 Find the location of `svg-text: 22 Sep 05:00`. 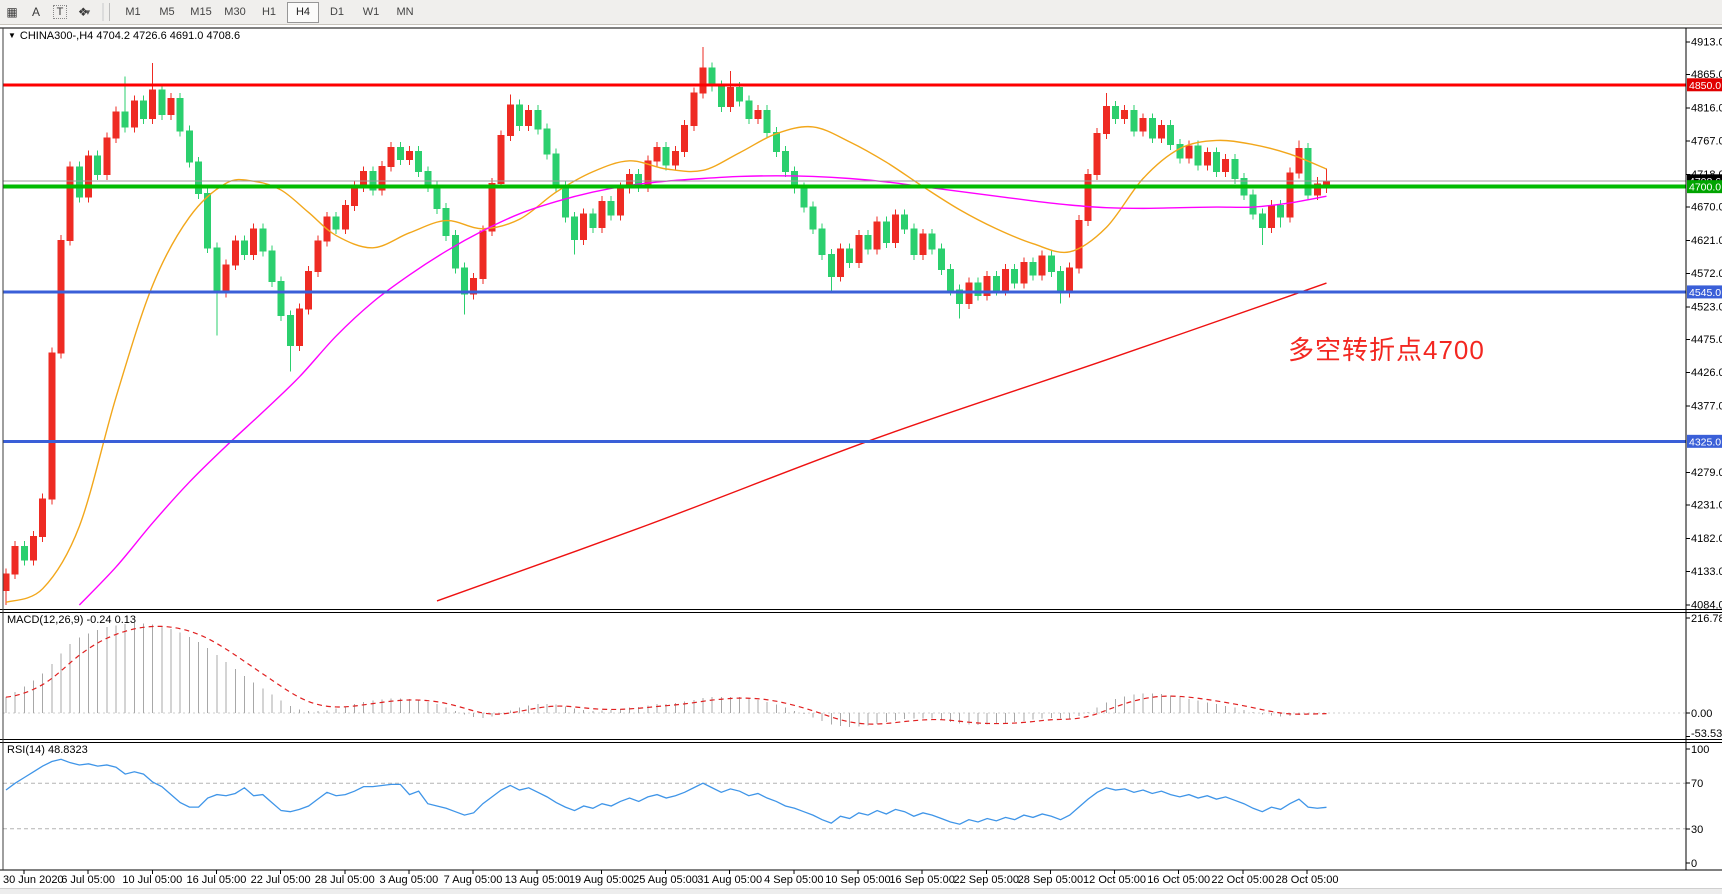

svg-text: 22 Sep 05:00 is located at coordinates (986, 880).